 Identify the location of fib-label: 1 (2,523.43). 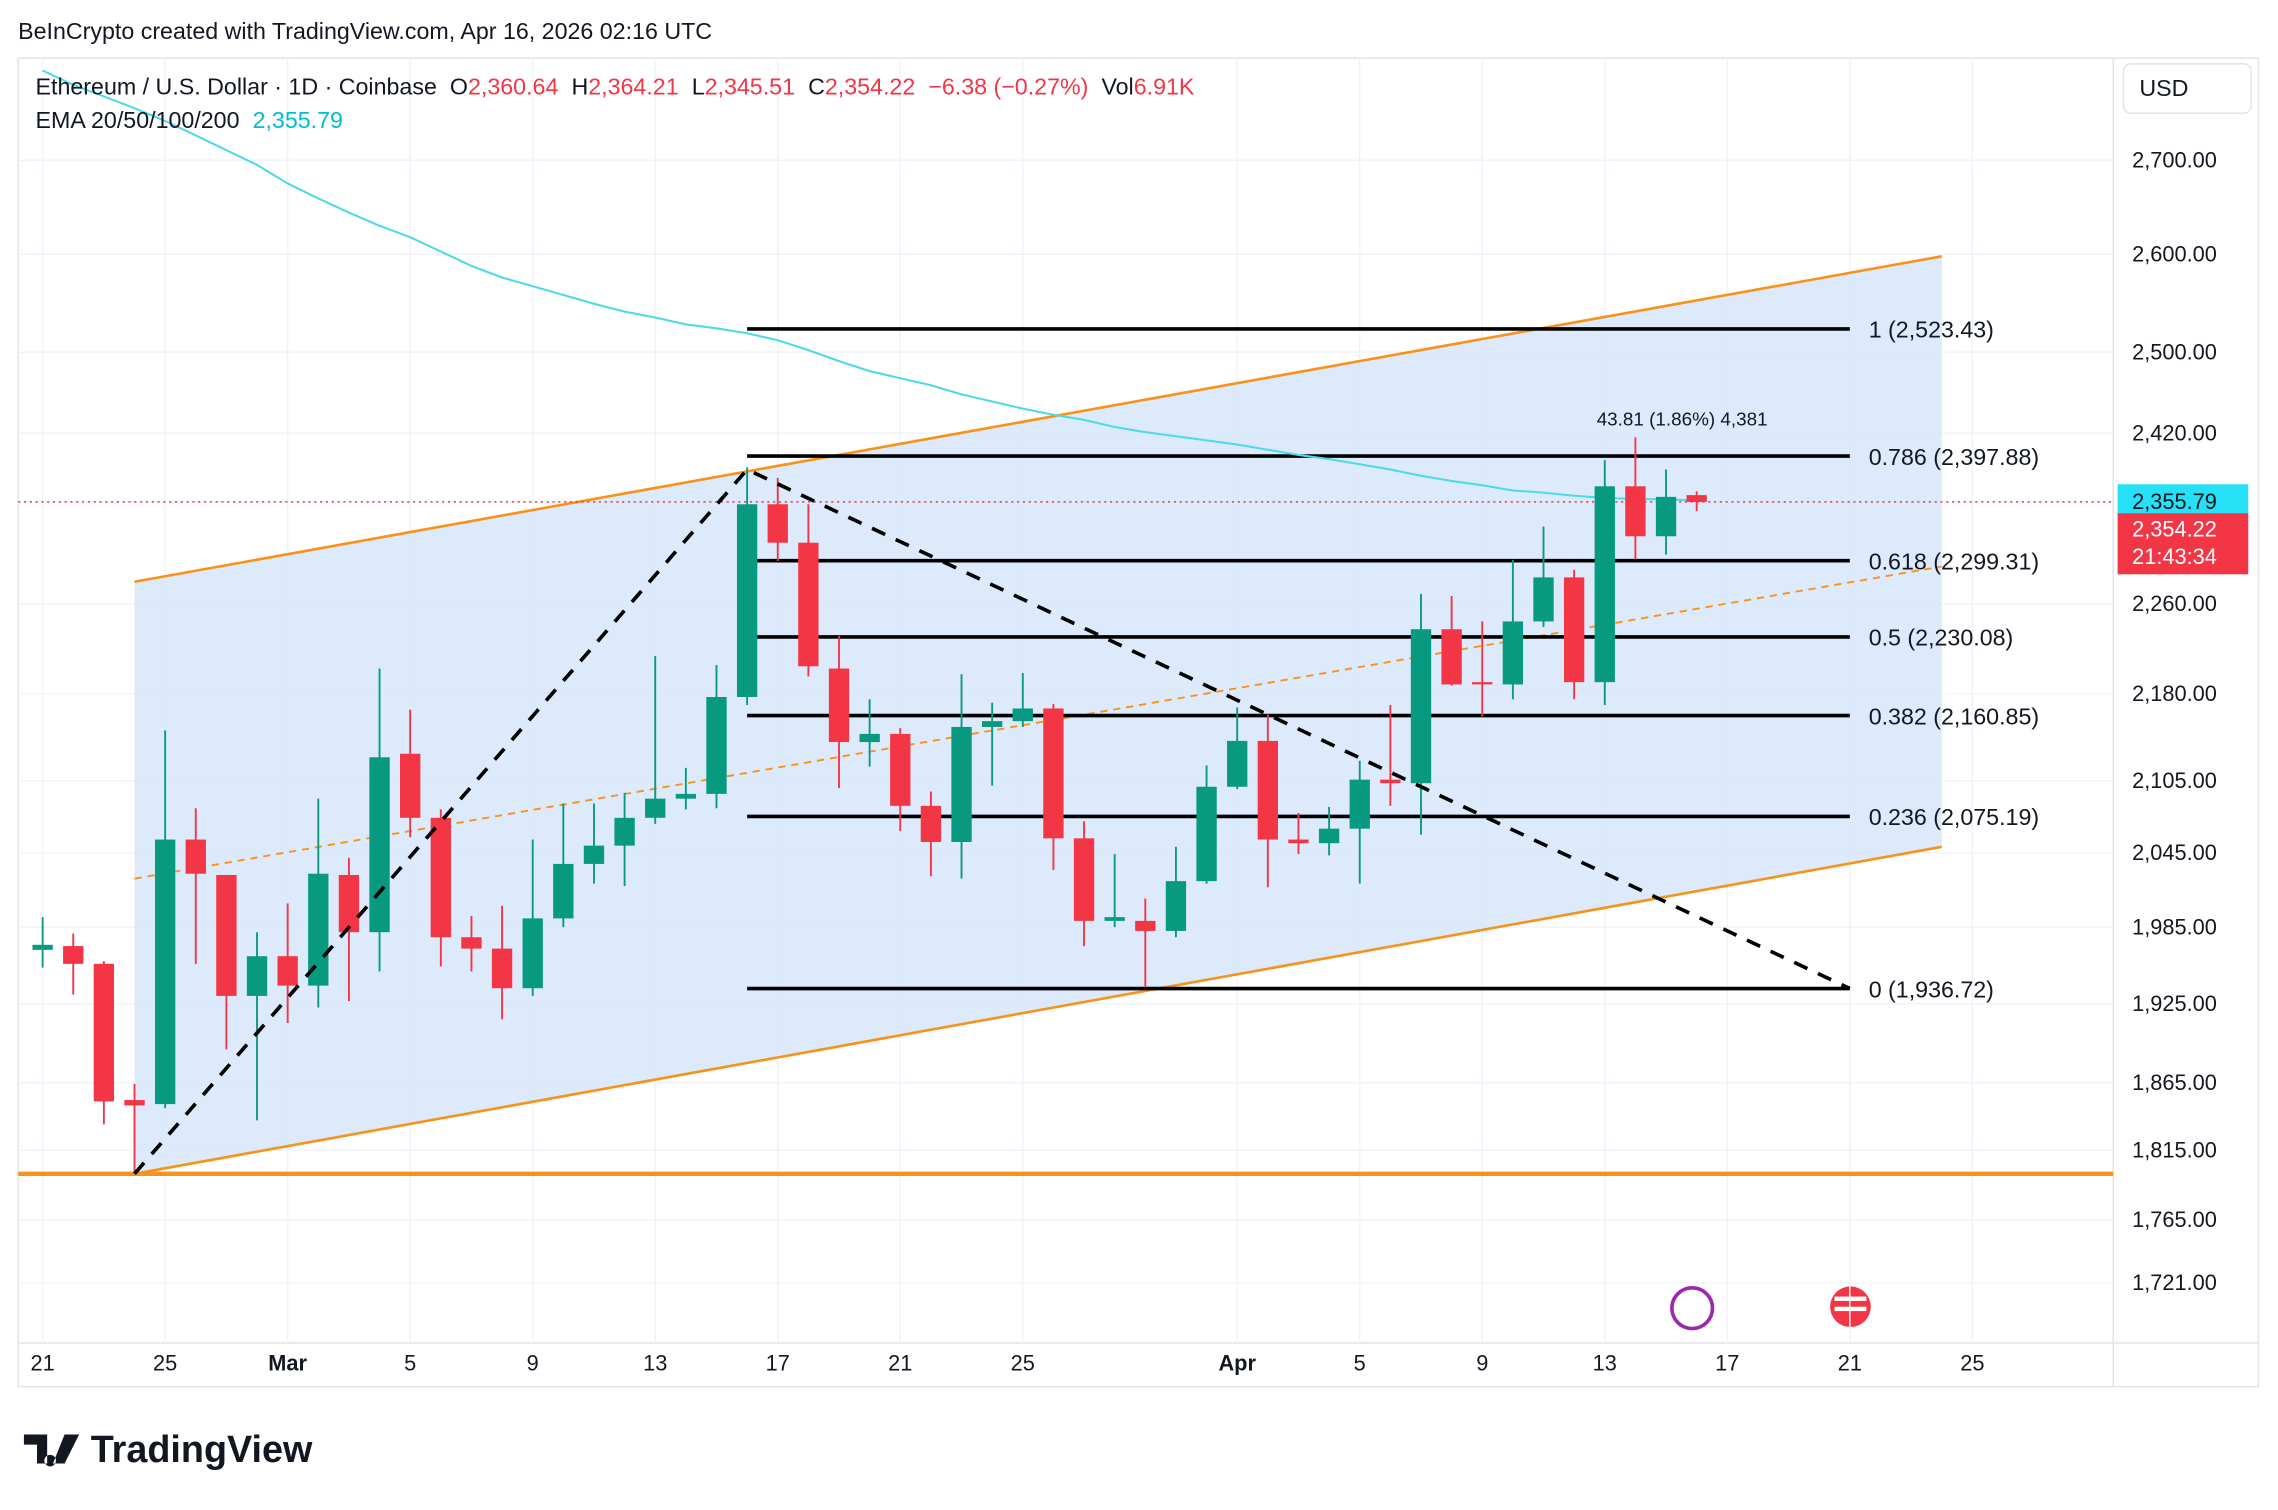
(1931, 330).